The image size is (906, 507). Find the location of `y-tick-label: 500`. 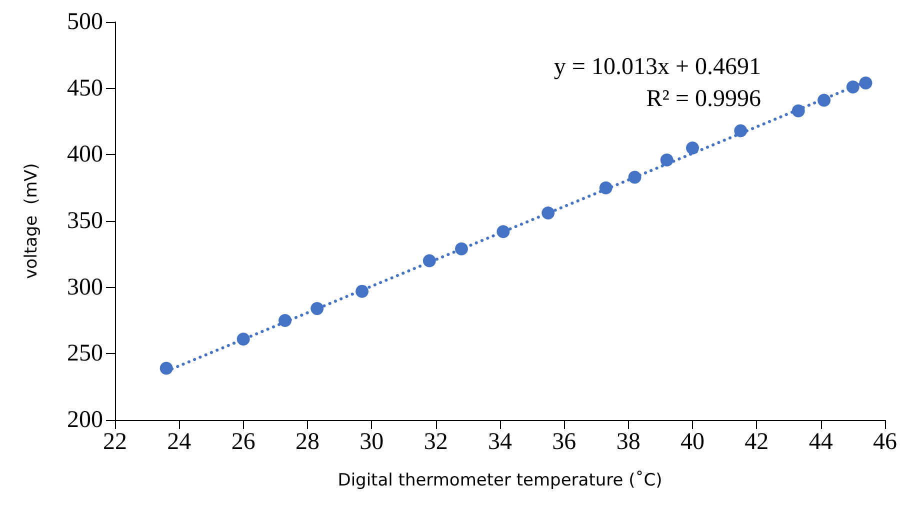

y-tick-label: 500 is located at coordinates (85, 22).